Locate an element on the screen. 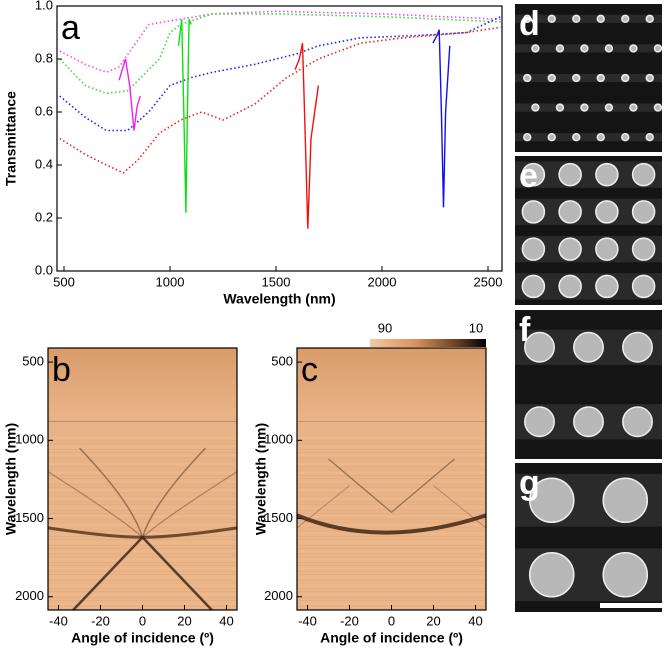 This screenshot has height=649, width=666. y-tick-label: 1500 is located at coordinates (278, 517).